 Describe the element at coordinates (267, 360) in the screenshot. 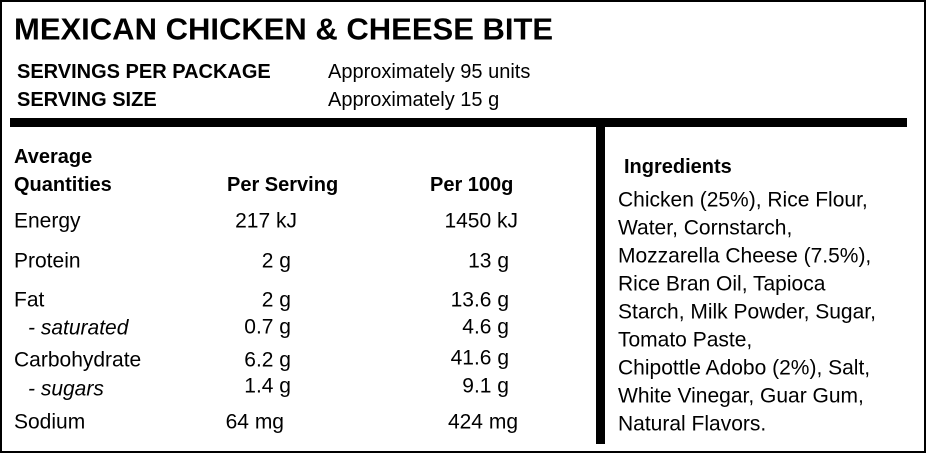

I see `per-serving: 6.2 g` at that location.